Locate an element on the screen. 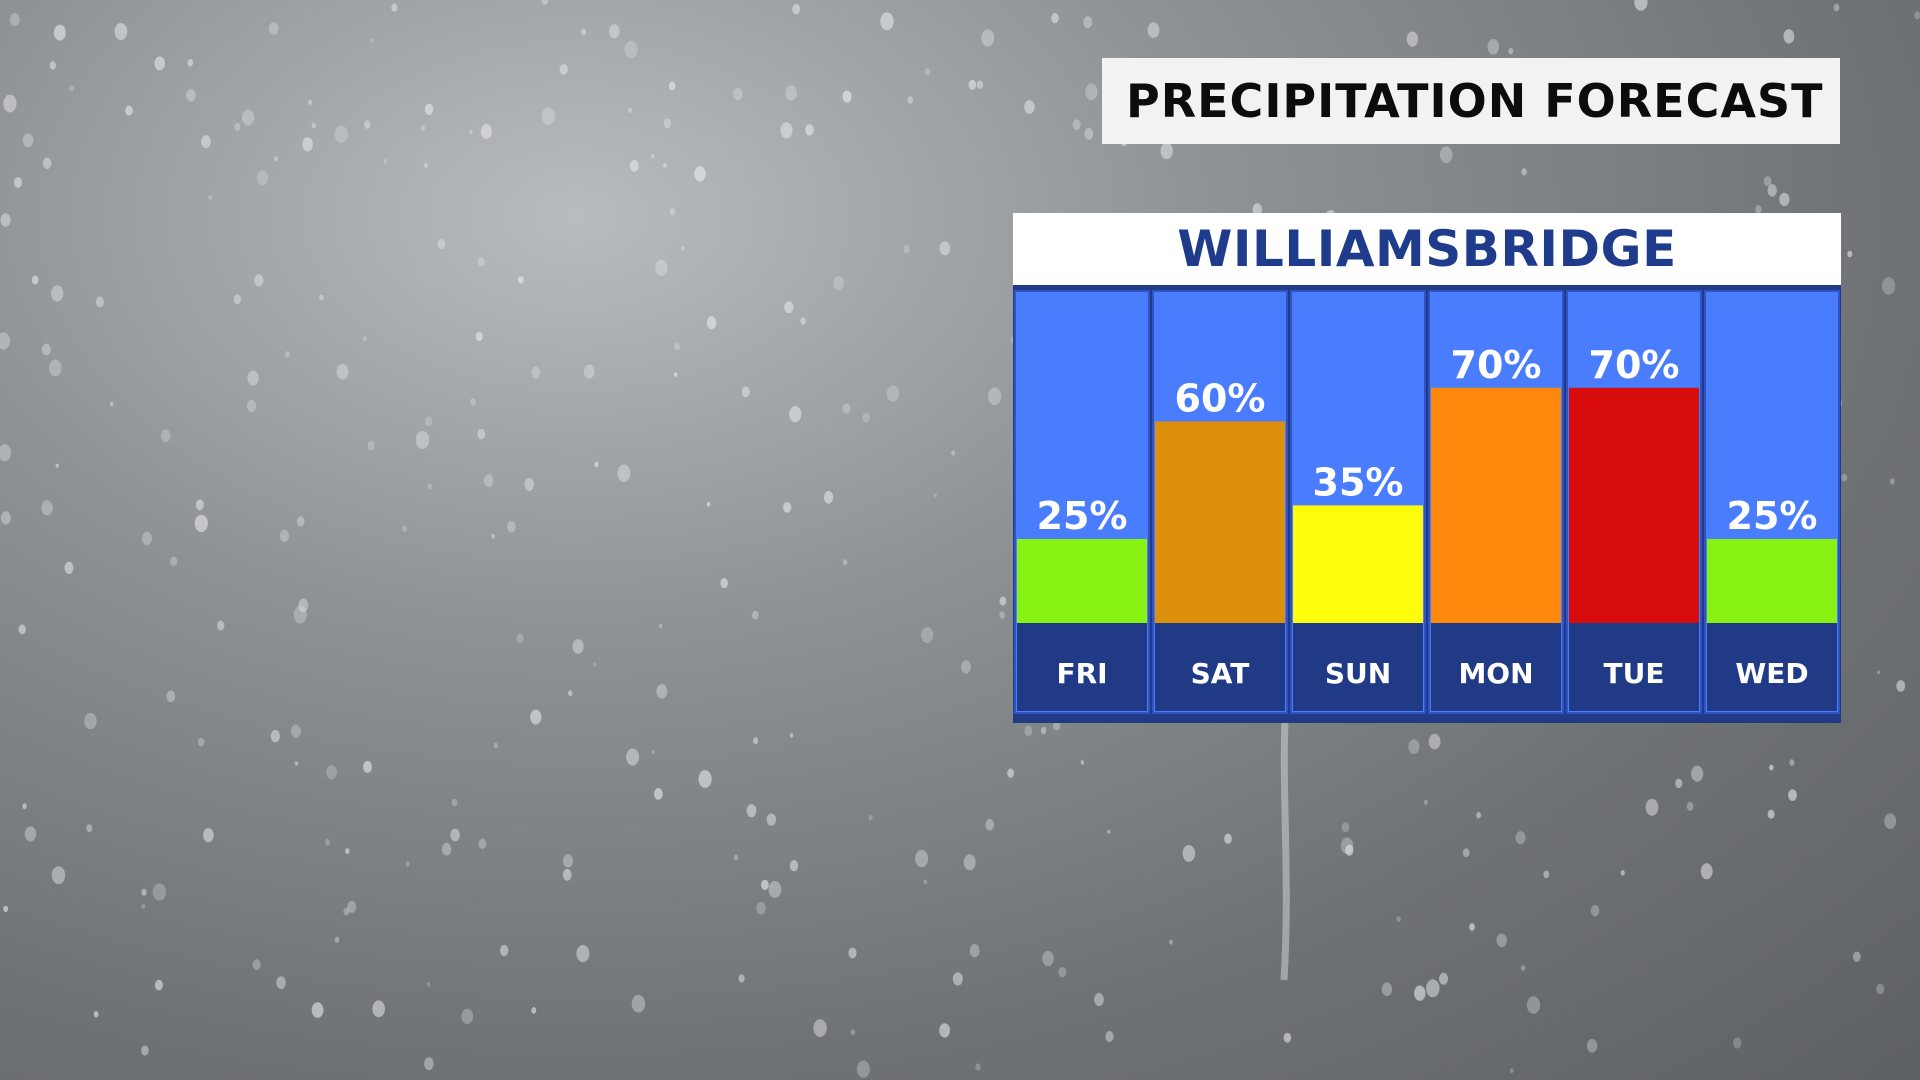  precip-value-label: 70% is located at coordinates (1496, 365).